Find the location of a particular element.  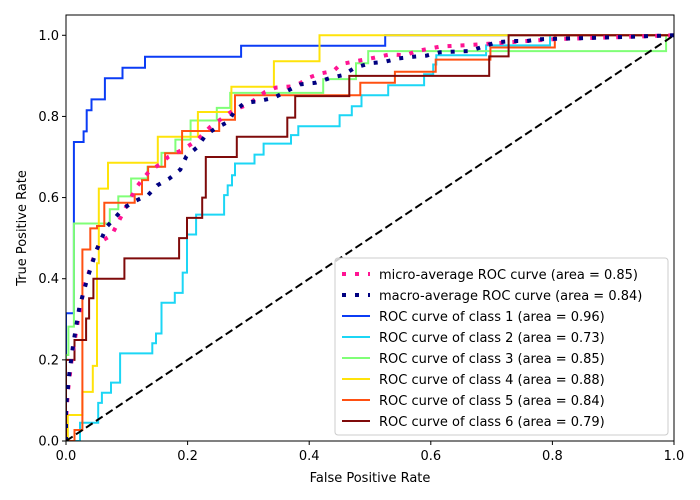

legend-label: ROC curve of class 2 (area = 0.73) is located at coordinates (492, 338).